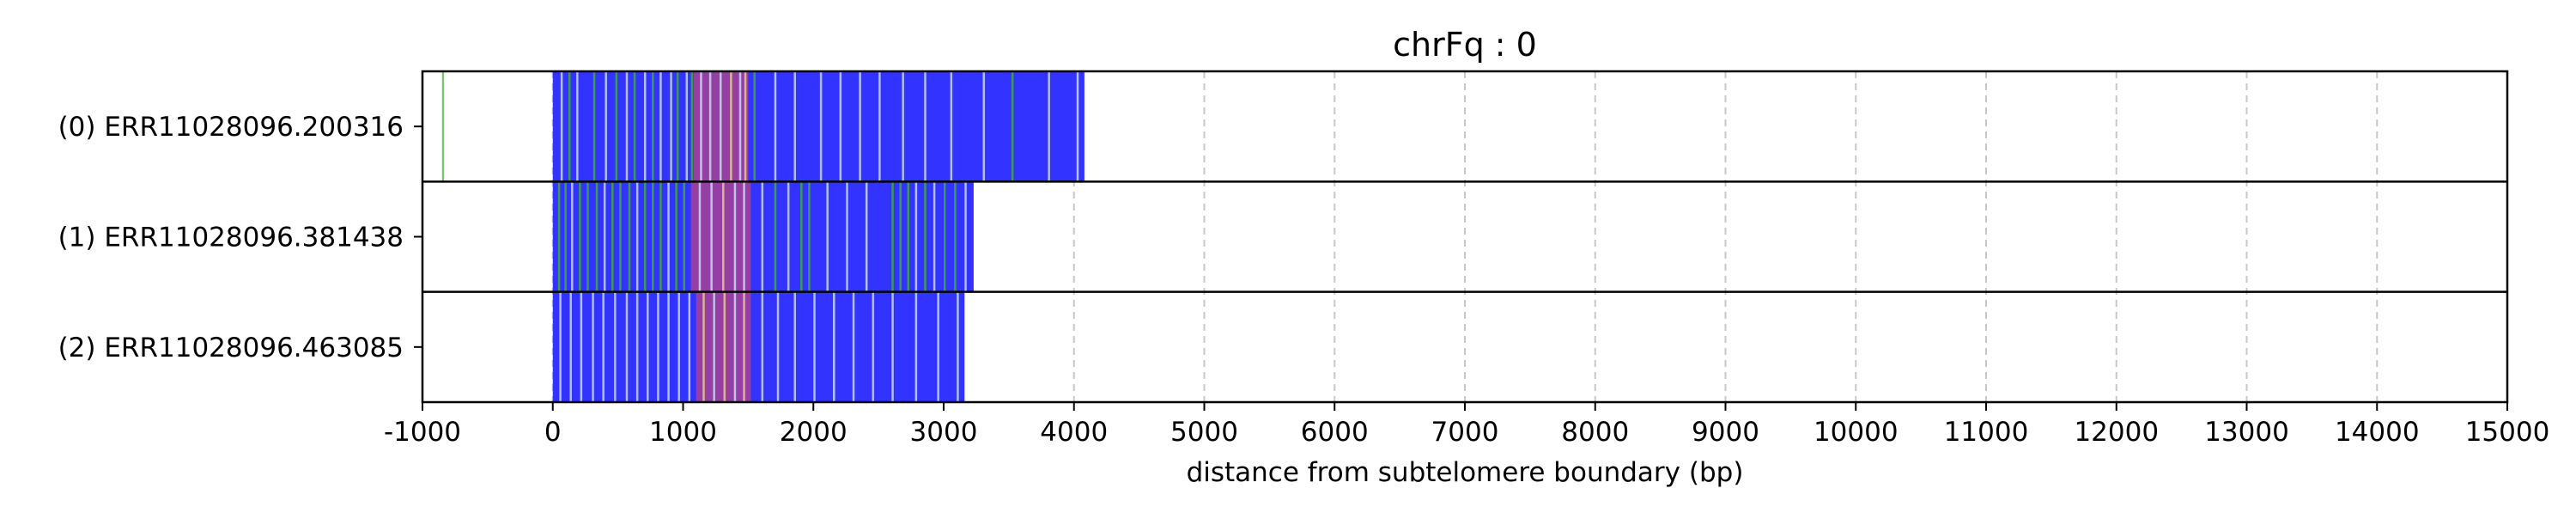  What do you see at coordinates (1465, 432) in the screenshot?
I see `x-tick-label: 7000` at bounding box center [1465, 432].